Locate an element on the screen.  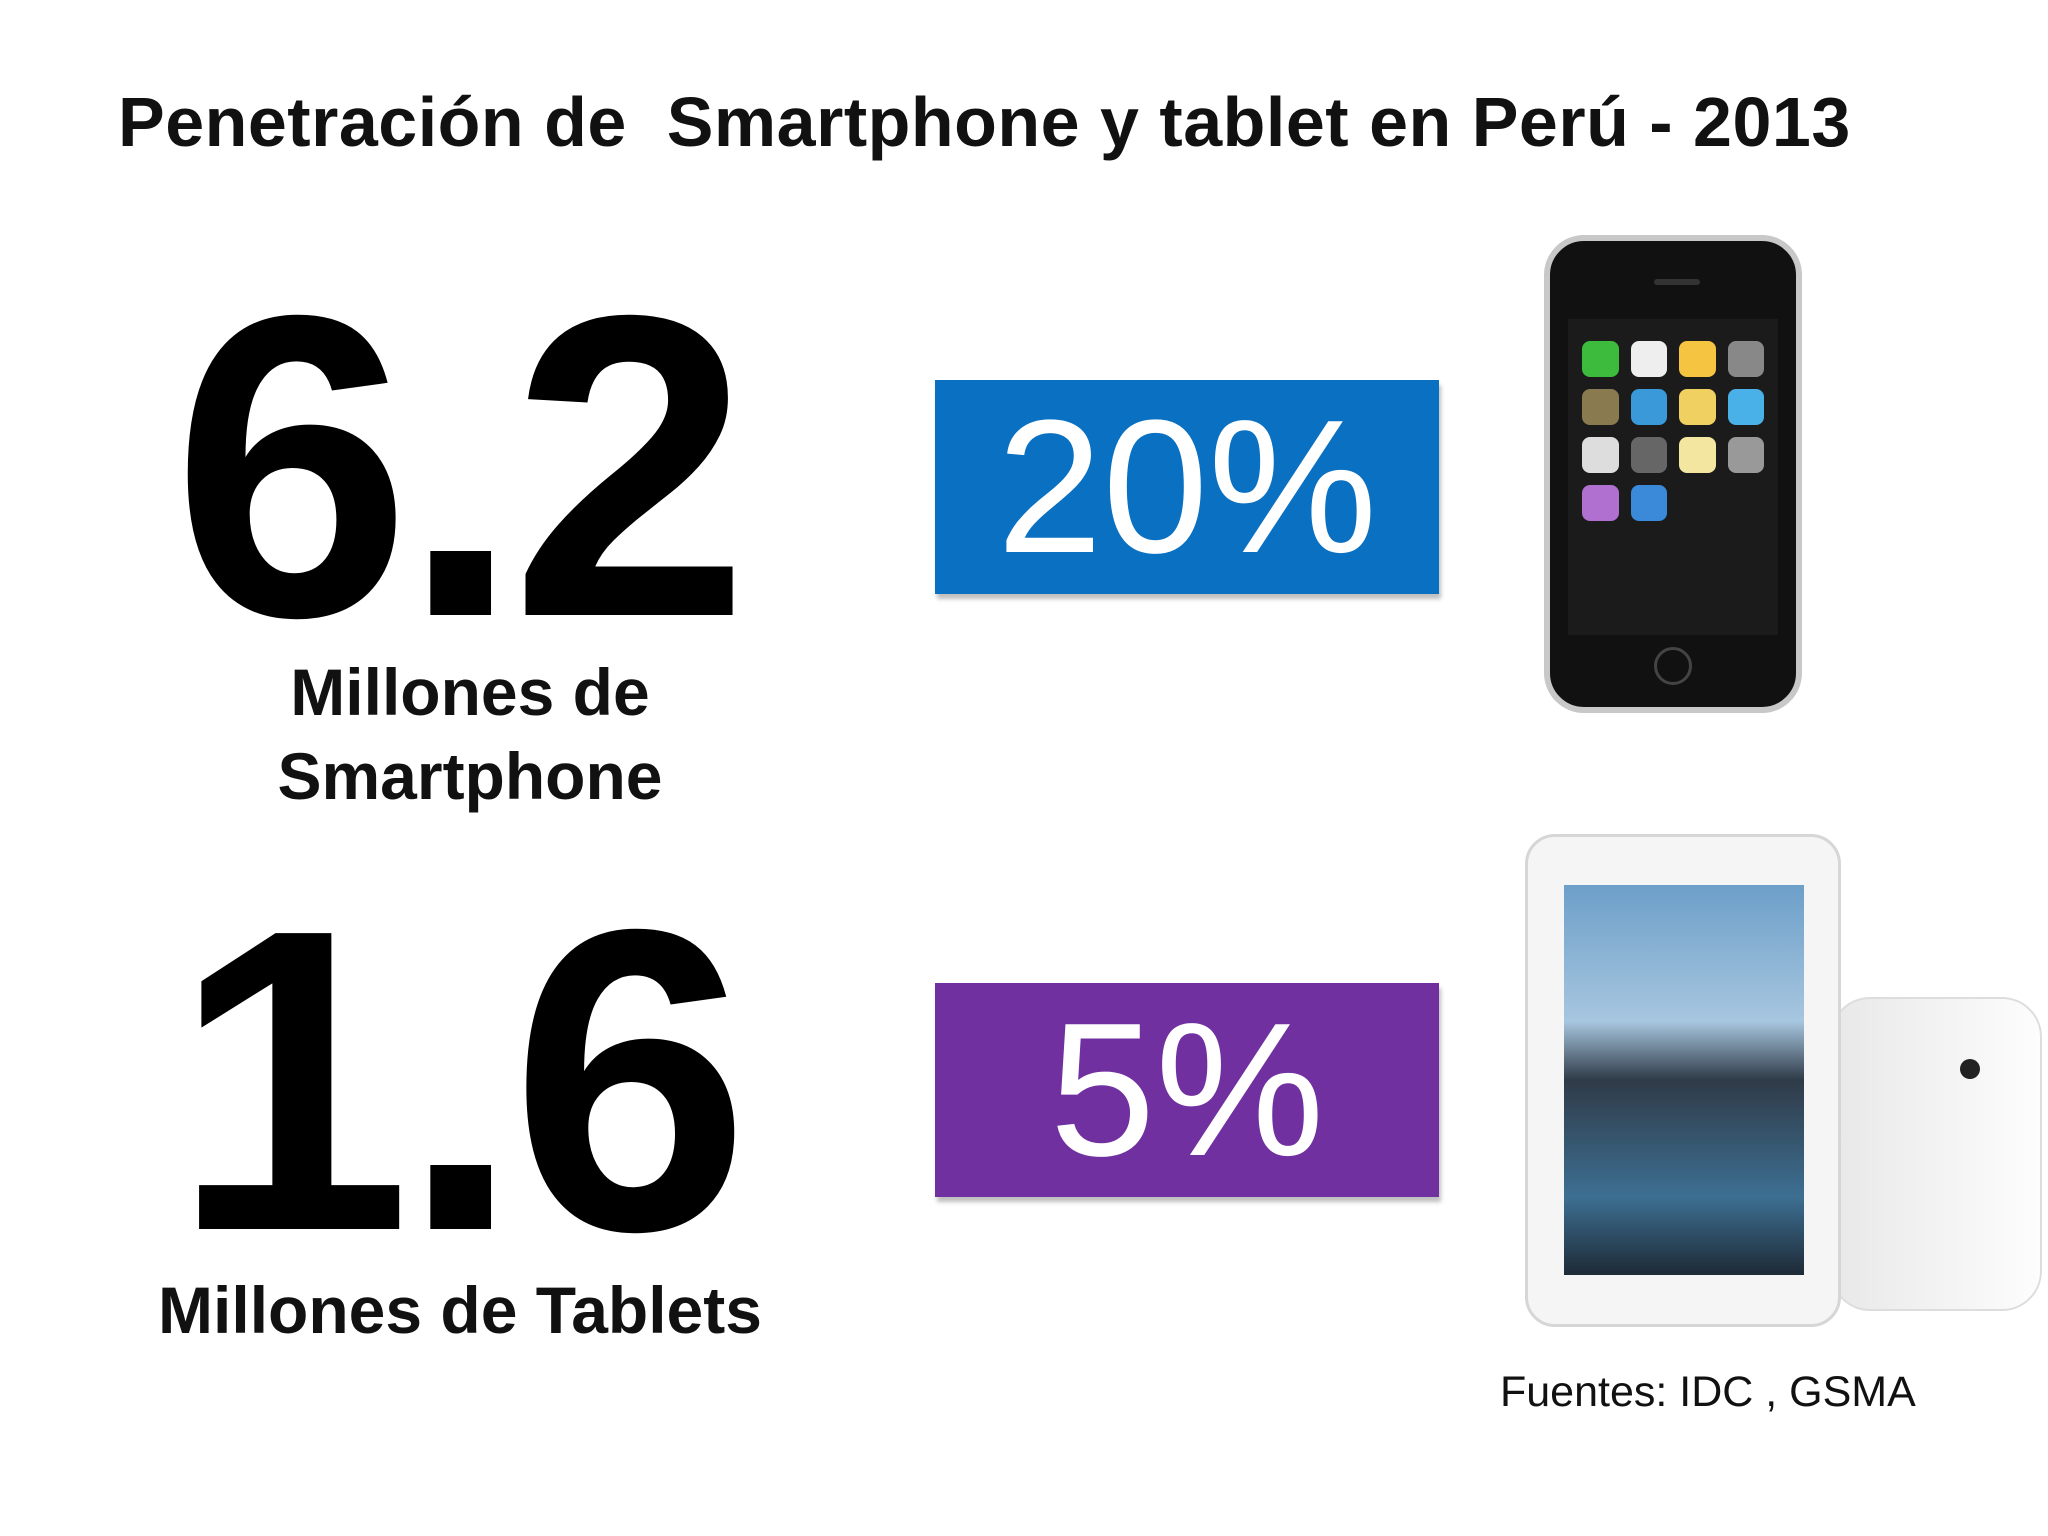
smartphone-label-line2: Smartphone is located at coordinates (470, 776).